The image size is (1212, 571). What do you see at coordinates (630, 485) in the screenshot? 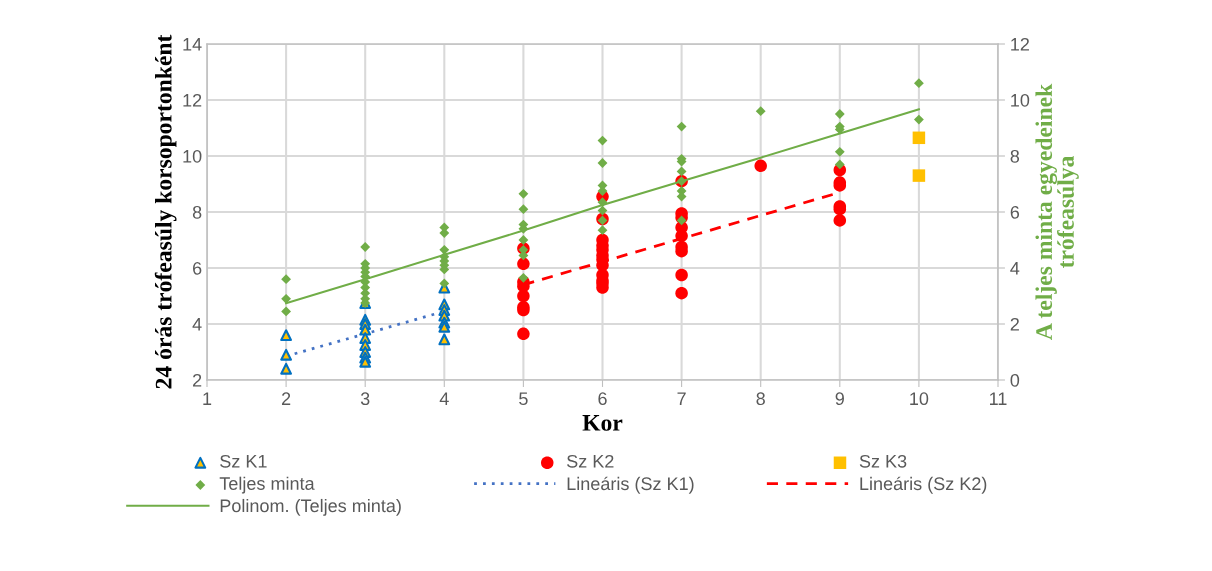
I see `legend-label: Lineáris (Sz K1)` at bounding box center [630, 485].